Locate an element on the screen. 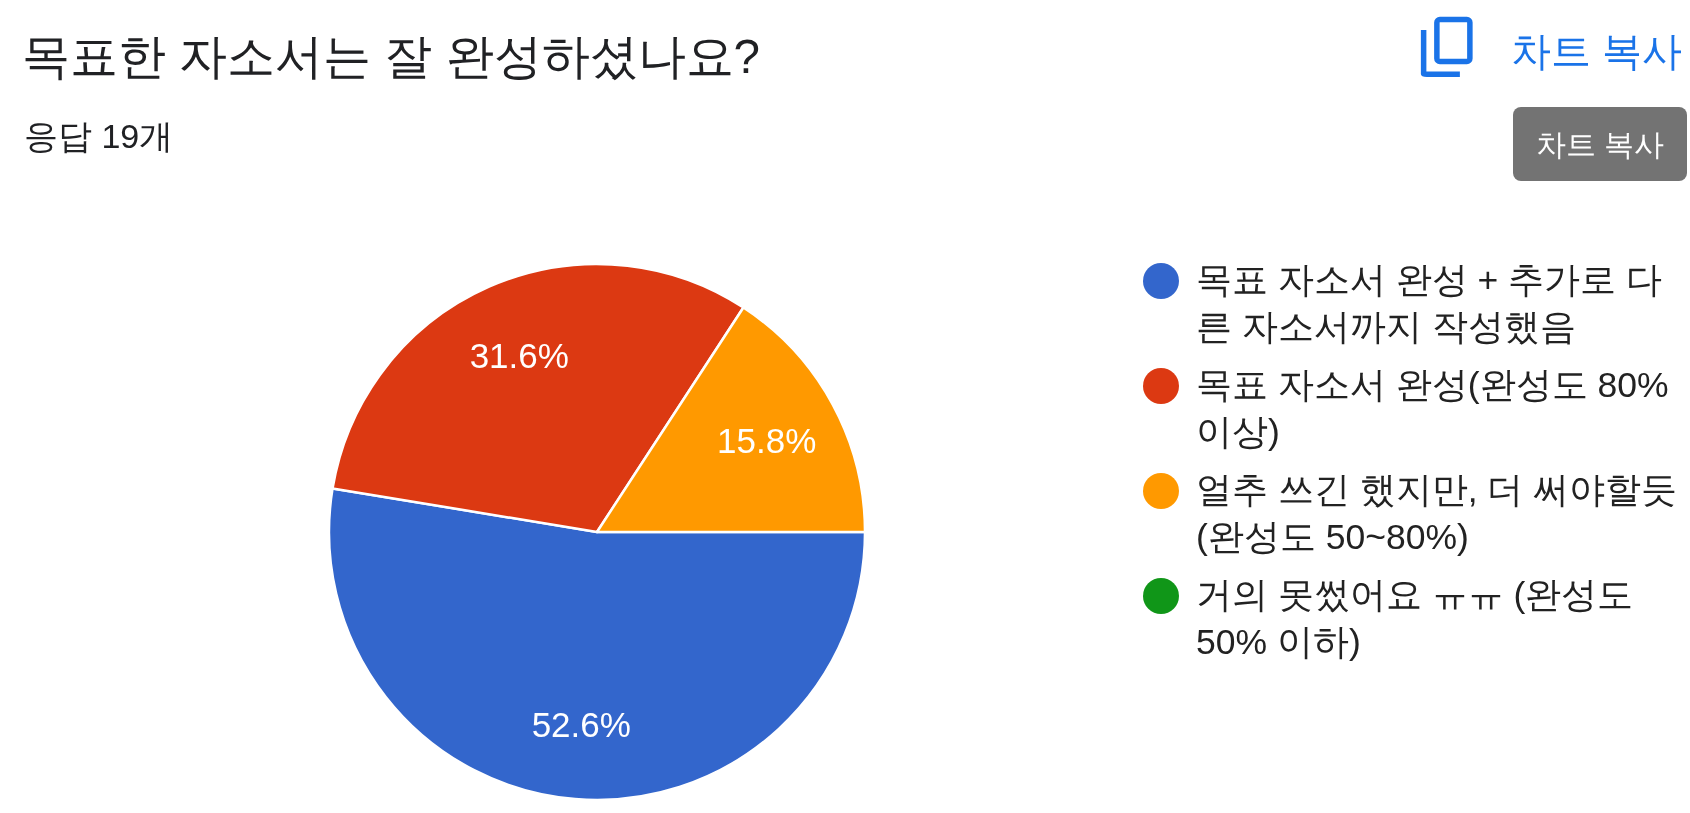  data-label: 15.8% is located at coordinates (767, 440).